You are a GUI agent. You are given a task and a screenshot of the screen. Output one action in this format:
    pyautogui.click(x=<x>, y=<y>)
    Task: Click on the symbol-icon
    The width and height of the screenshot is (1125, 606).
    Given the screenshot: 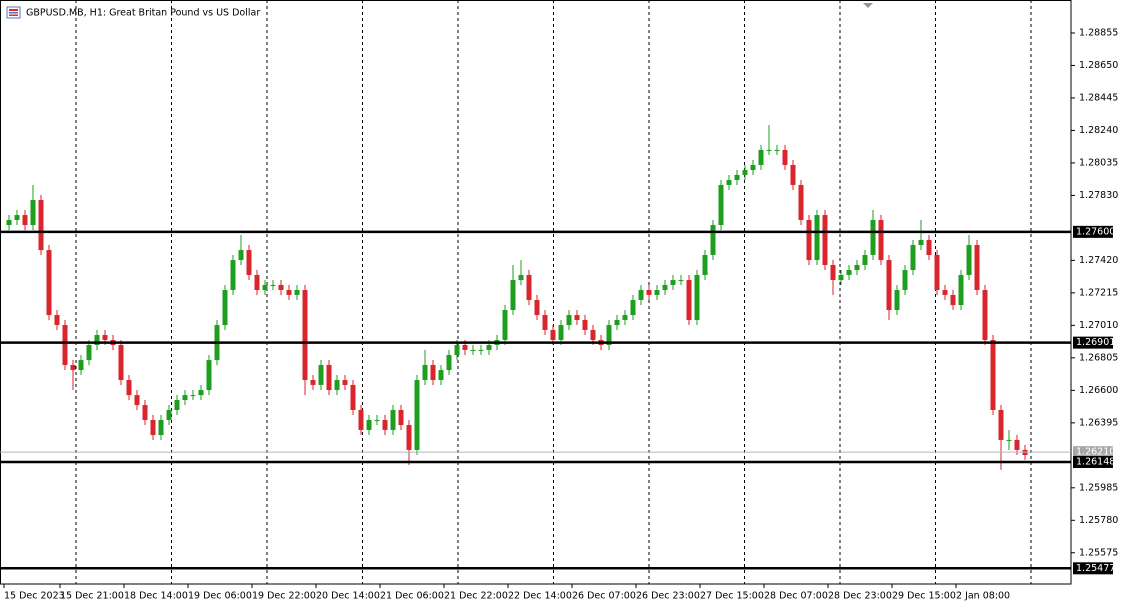 What is the action you would take?
    pyautogui.click(x=13, y=12)
    